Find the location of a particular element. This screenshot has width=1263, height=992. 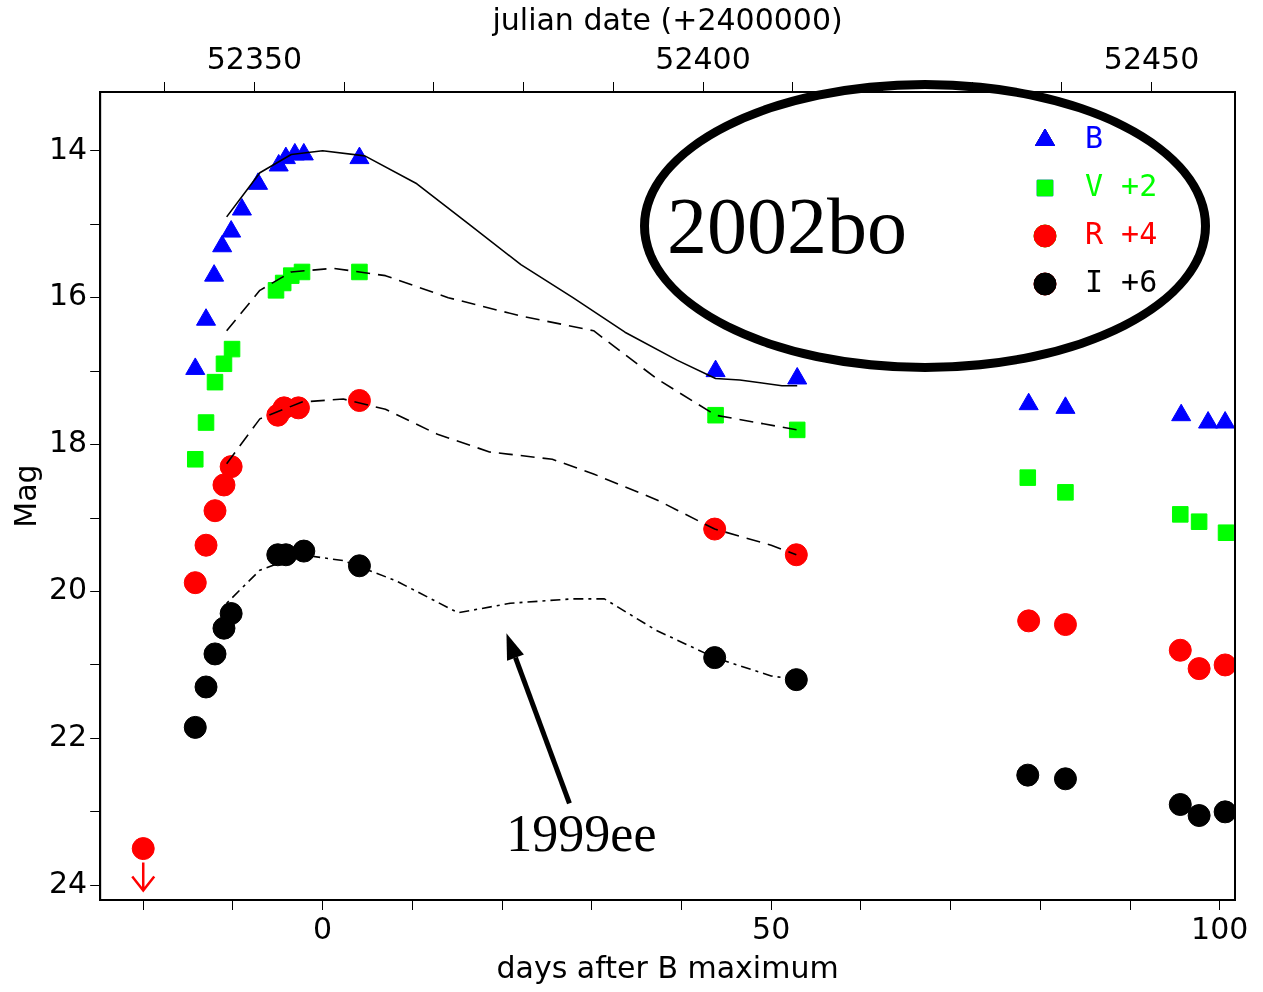

y-tick-label: 18 is located at coordinates (68, 442).